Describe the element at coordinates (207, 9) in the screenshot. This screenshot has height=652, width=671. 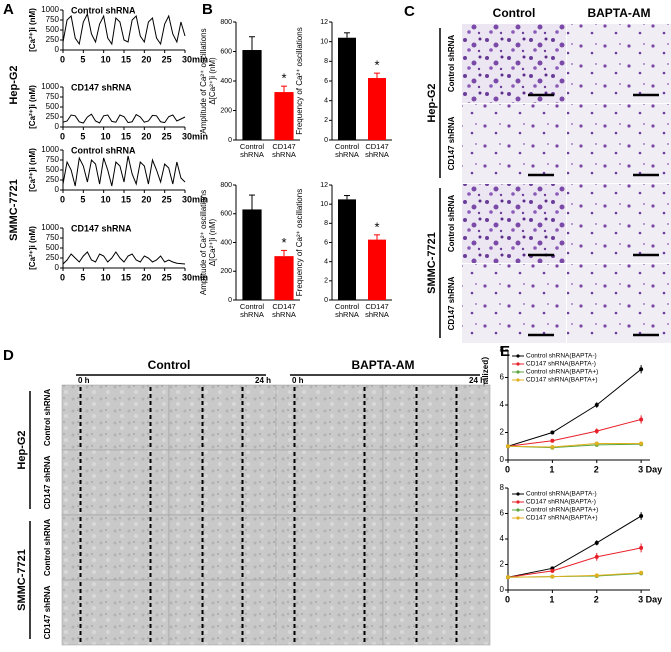
I see `panel-label: B` at that location.